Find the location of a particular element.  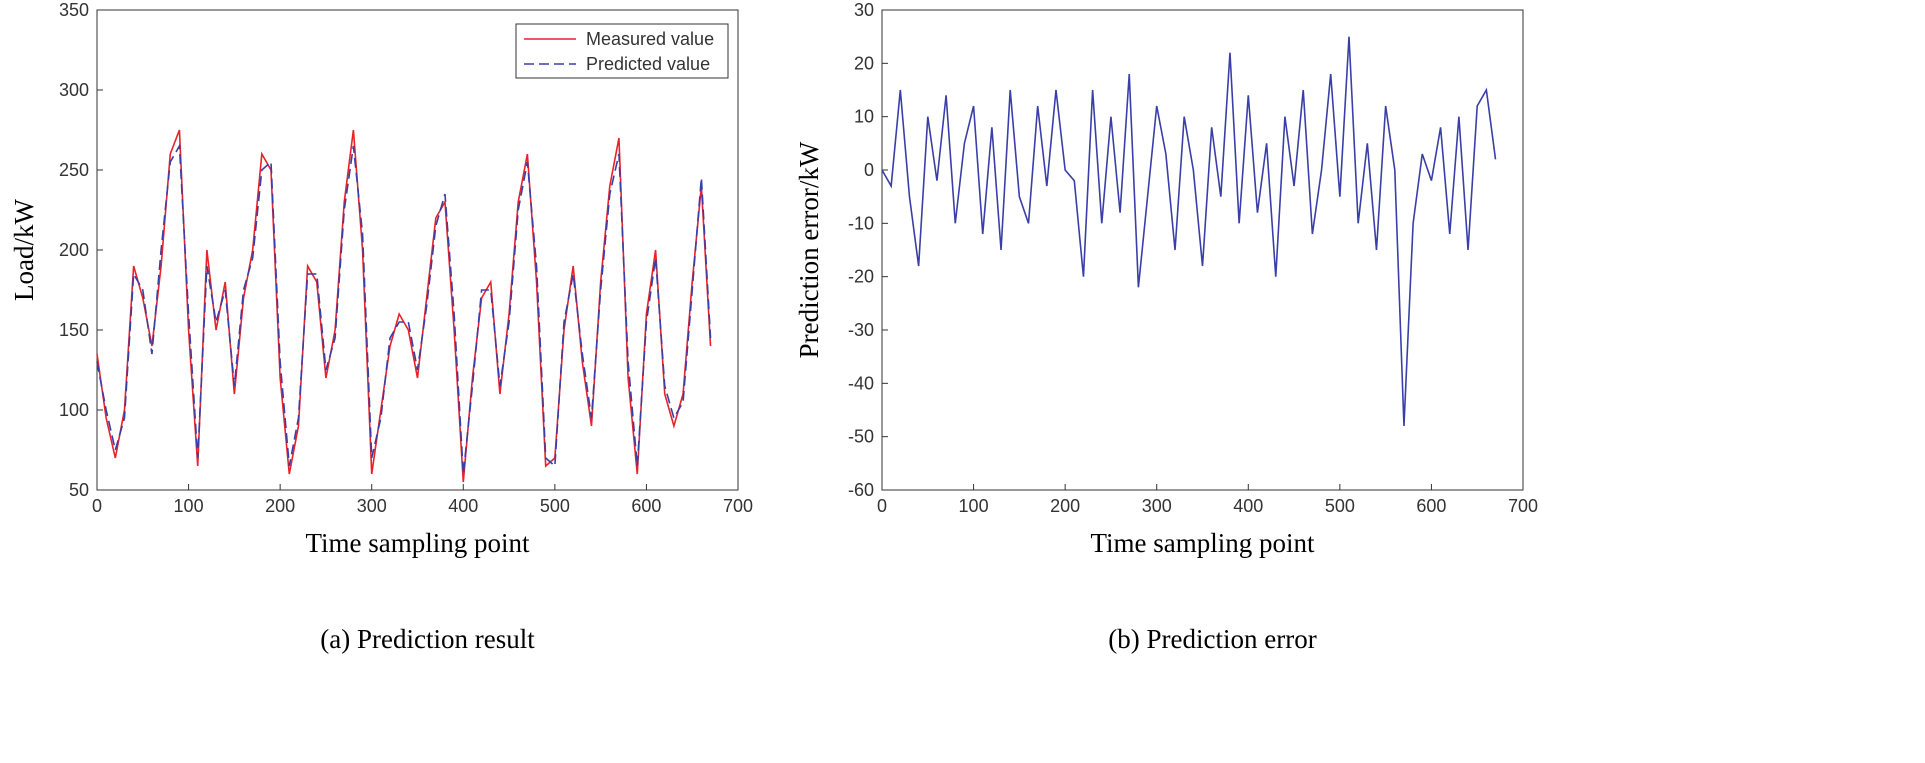

y-tick-label: 50 is located at coordinates (79, 490).